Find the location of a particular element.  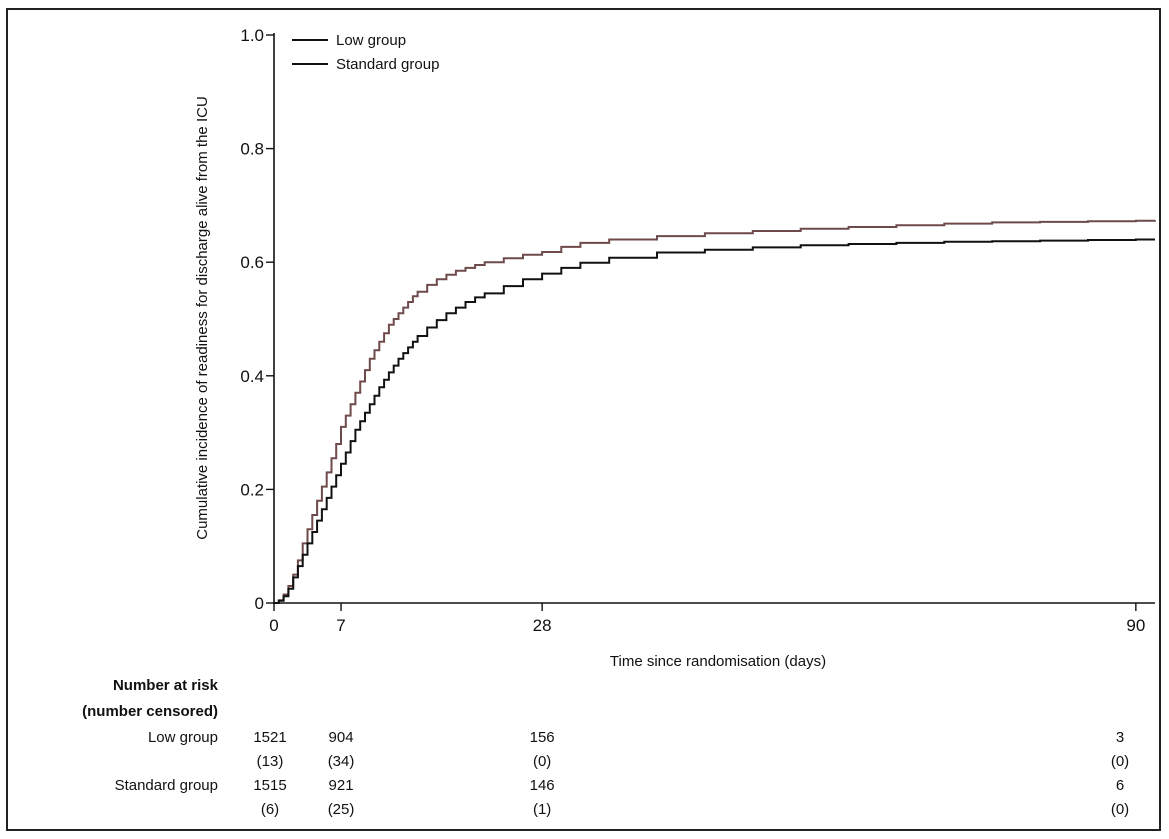

risk-table-subtitle: (number censored) is located at coordinates (150, 711).